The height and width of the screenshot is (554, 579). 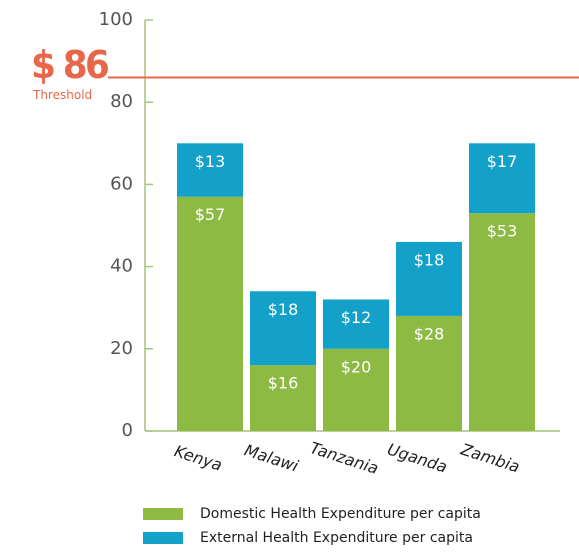 I want to click on y-tick-label: 40, so click(x=121, y=266).